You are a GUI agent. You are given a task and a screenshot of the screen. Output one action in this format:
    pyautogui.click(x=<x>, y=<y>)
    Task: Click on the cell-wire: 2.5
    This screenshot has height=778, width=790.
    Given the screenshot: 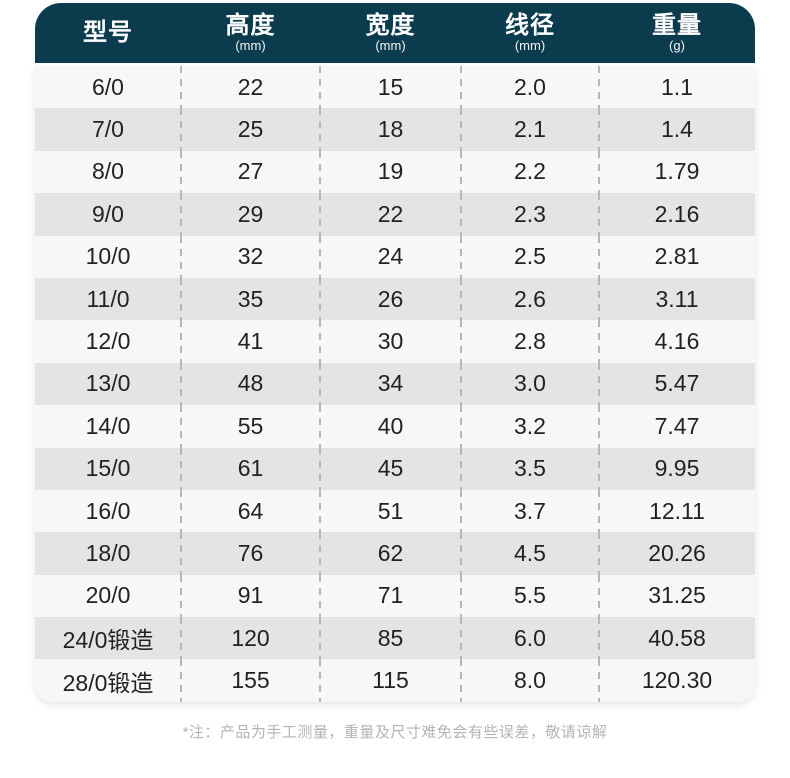 What is the action you would take?
    pyautogui.click(x=530, y=257)
    